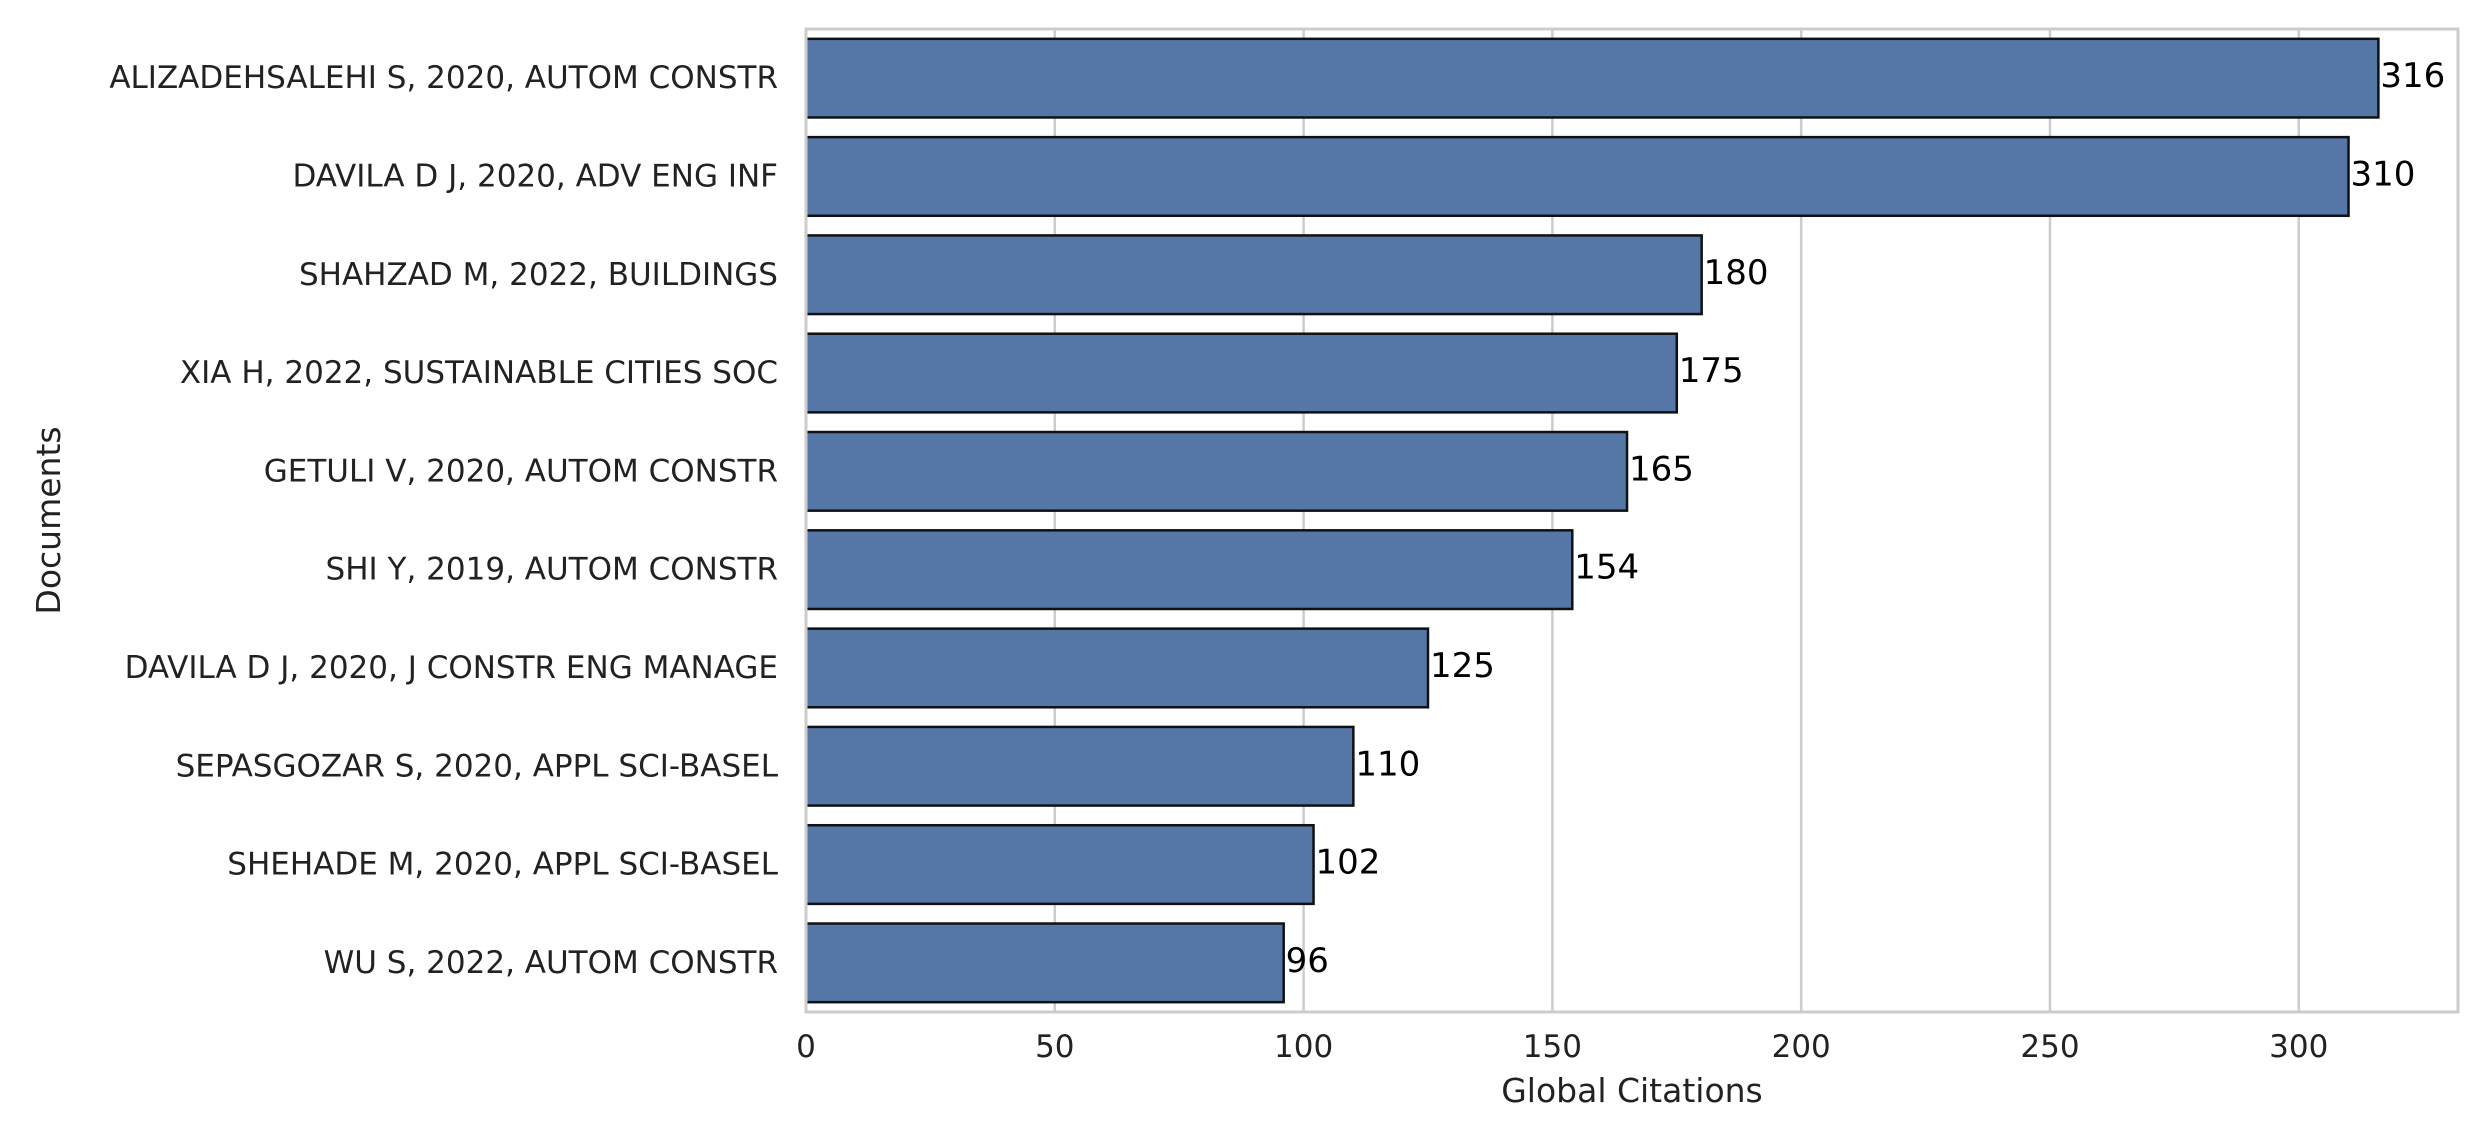  I want to click on x-tick-label: 200, so click(1801, 1047).